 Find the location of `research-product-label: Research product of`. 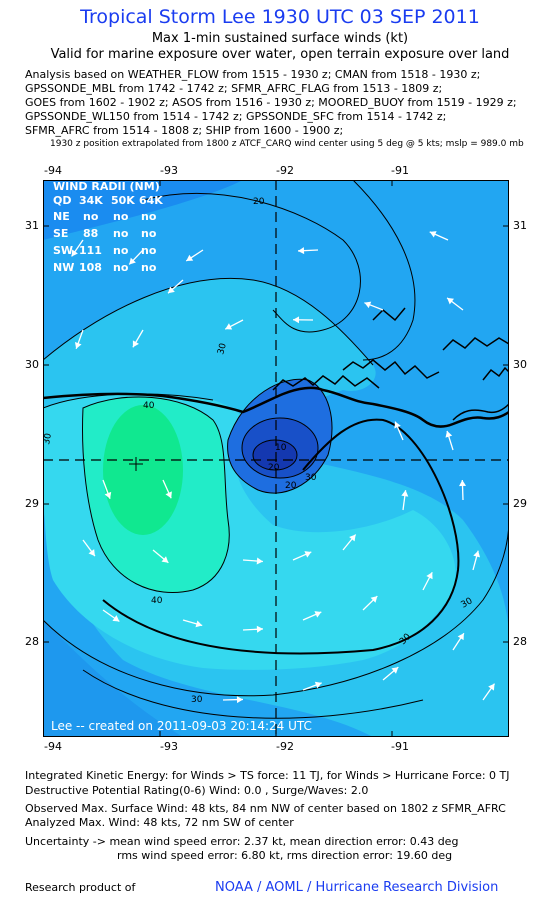

research-product-label: Research product of is located at coordinates (80, 887).